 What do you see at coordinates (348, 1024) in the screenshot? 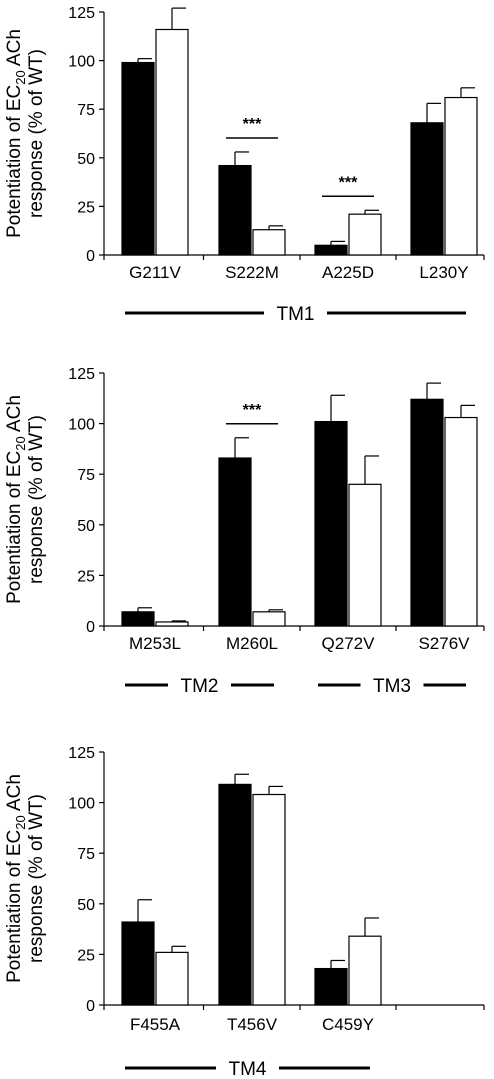
I see `x-tick-label: C459Y` at bounding box center [348, 1024].